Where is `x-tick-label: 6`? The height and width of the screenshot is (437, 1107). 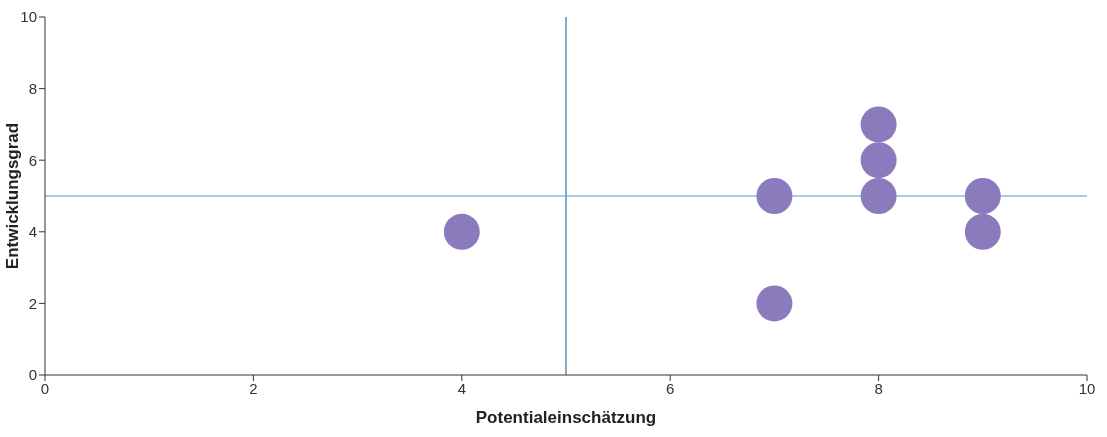
x-tick-label: 6 is located at coordinates (670, 388).